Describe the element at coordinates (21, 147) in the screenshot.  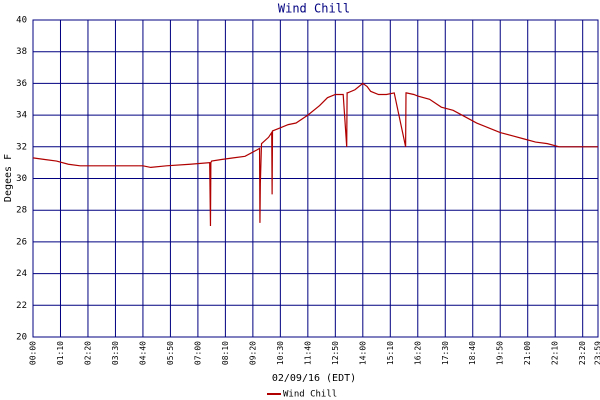
I see `y-tick-label: 32` at that location.